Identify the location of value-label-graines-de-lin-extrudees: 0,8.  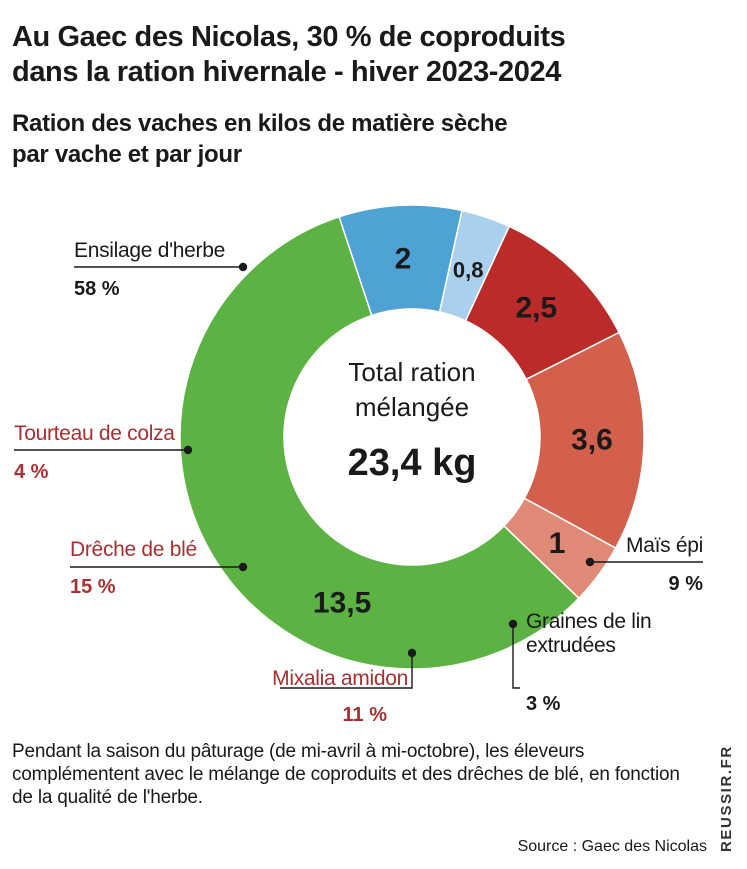
(468, 270).